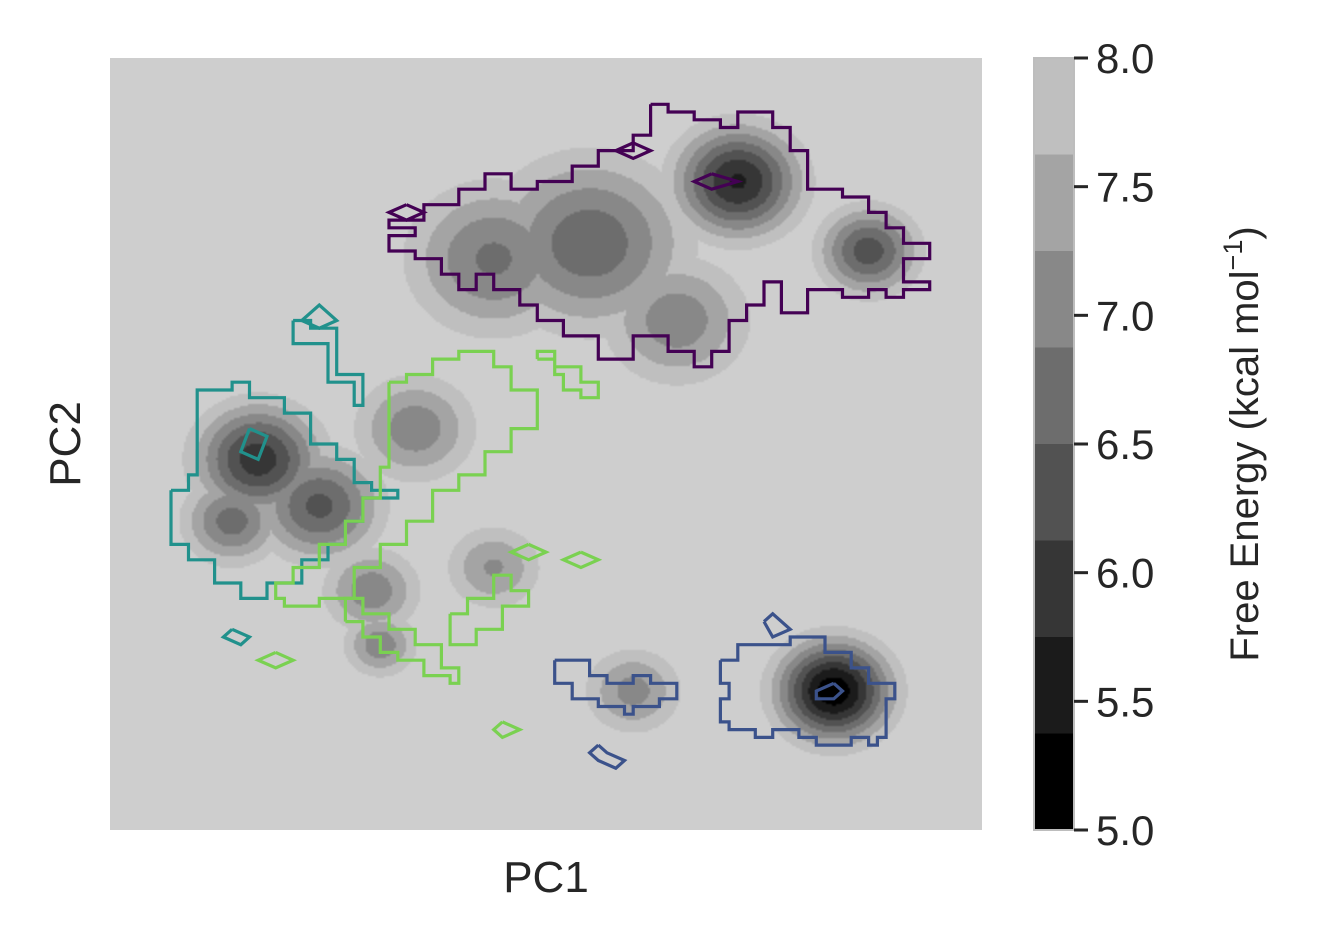 This screenshot has height=948, width=1319. I want to click on x-axis-label: PC1, so click(546, 877).